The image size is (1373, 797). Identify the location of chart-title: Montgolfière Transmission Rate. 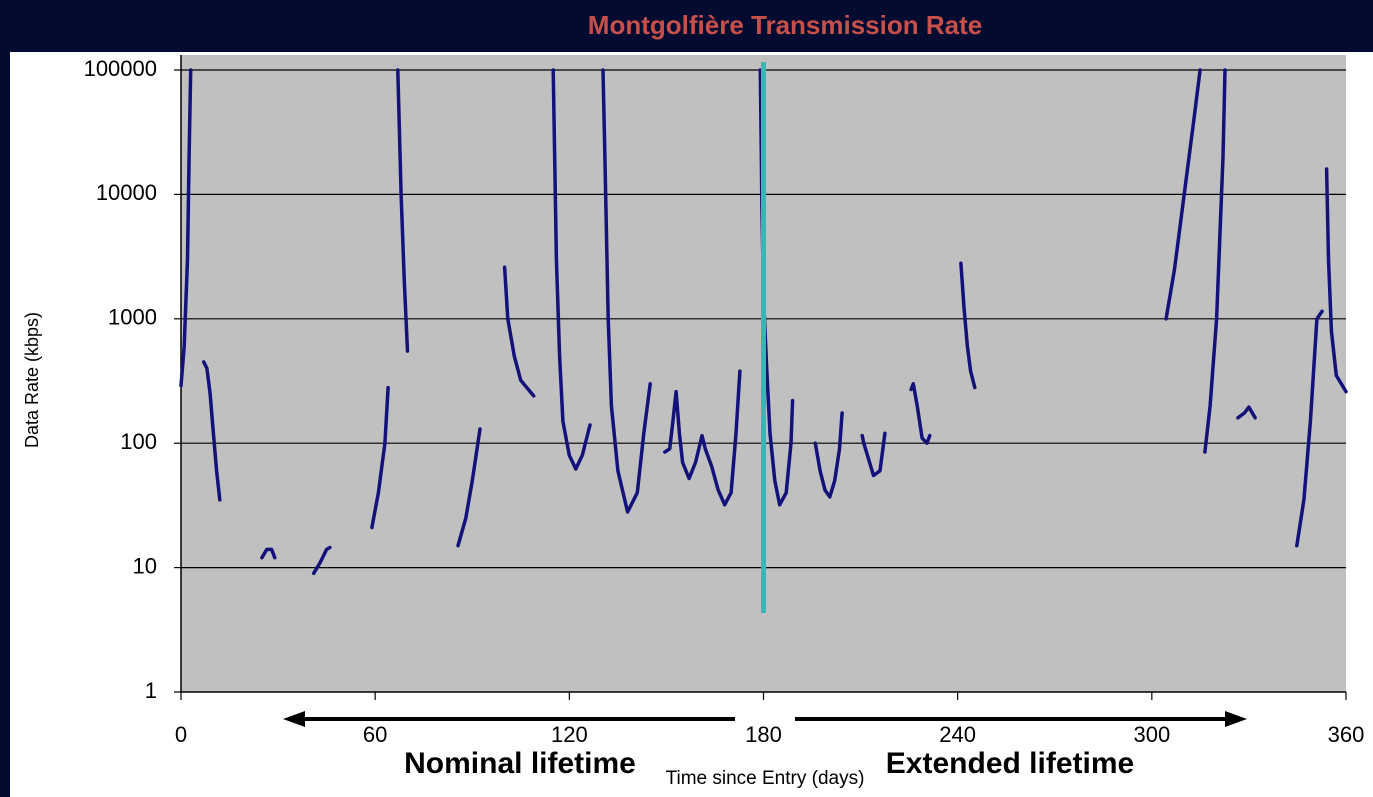
(785, 25).